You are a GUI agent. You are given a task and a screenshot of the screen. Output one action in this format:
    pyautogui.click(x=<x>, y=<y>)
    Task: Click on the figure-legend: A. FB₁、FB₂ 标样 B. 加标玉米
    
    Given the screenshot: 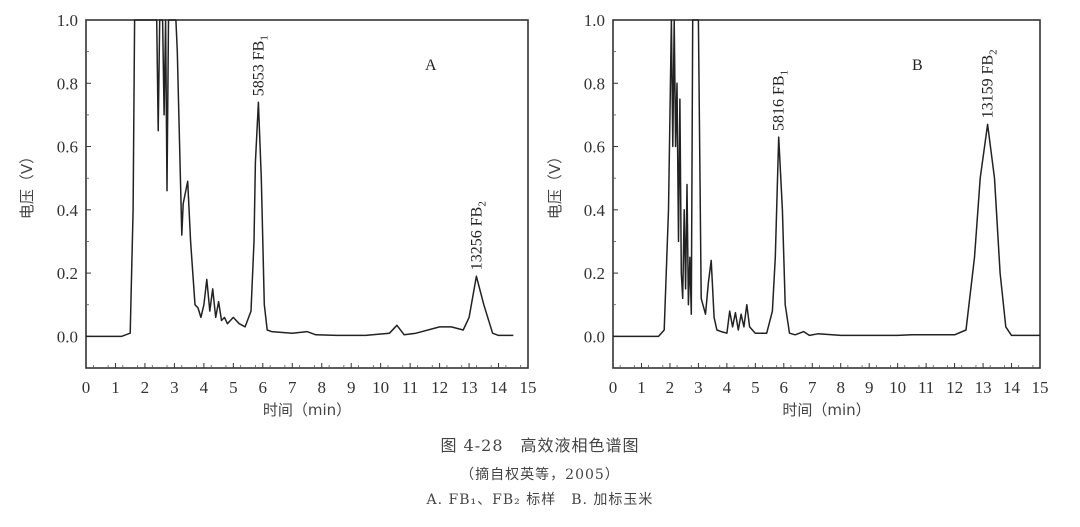 What is the action you would take?
    pyautogui.click(x=540, y=500)
    